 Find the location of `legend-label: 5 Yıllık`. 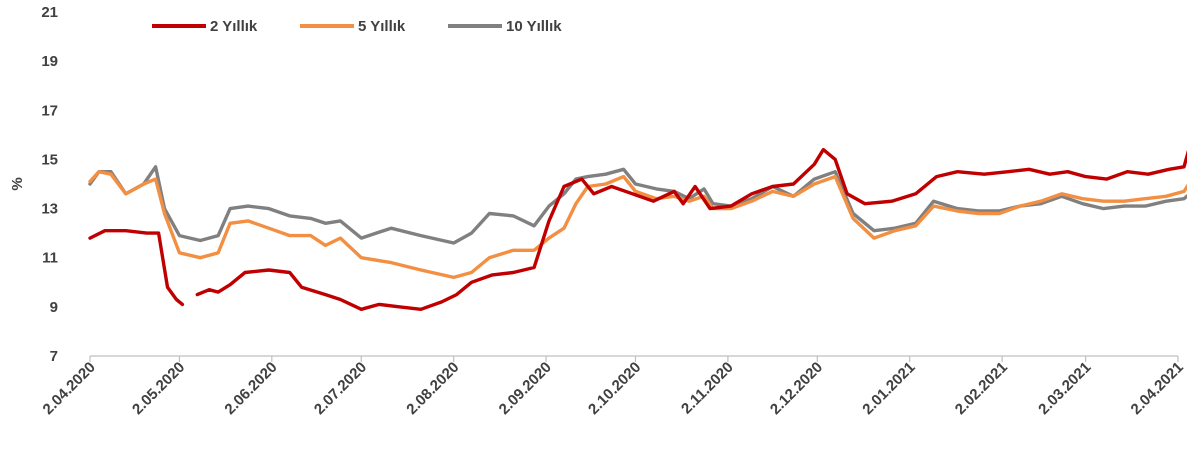

legend-label: 5 Yıllık is located at coordinates (382, 26).